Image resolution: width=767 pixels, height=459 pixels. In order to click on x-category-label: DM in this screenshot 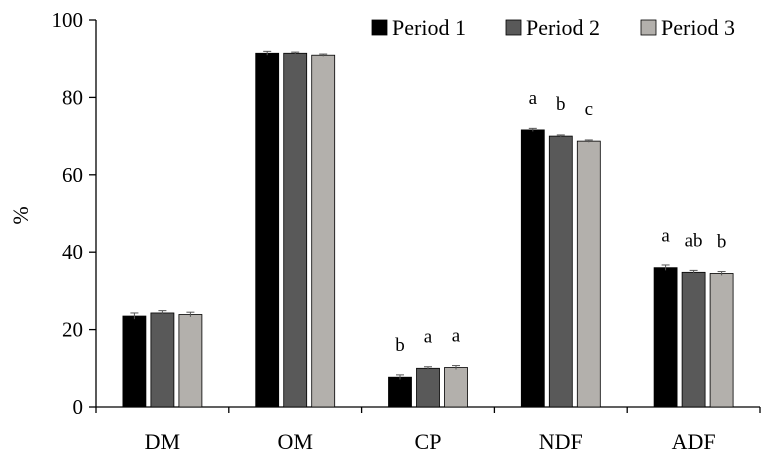, I will do `click(162, 441)`.